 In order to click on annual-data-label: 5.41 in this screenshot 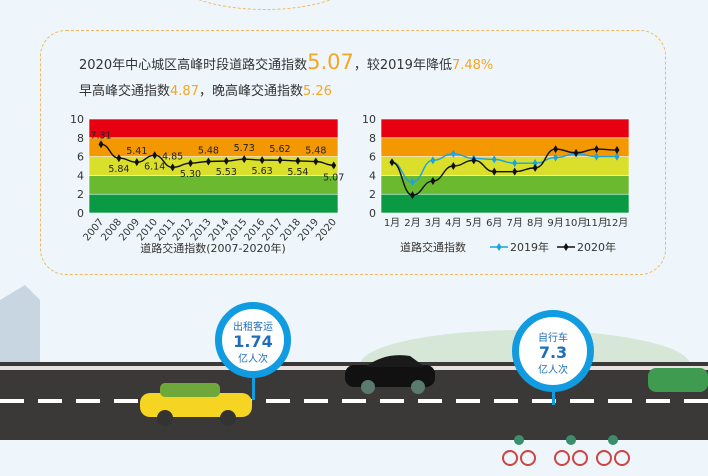, I will do `click(136, 151)`.